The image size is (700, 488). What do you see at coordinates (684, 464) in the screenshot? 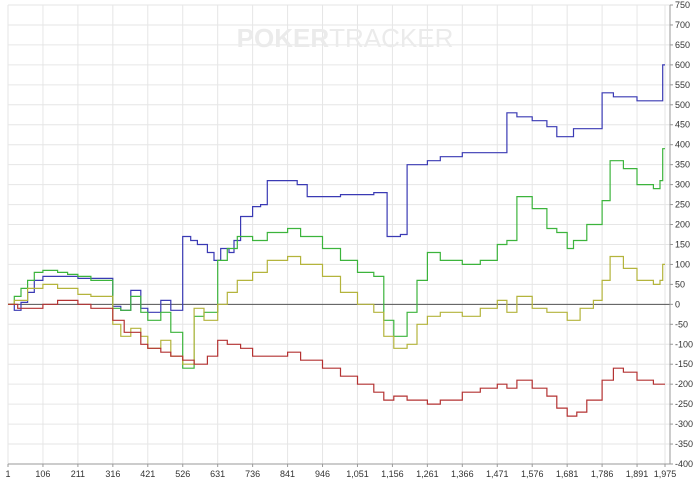
I see `y-tick-label: -400` at bounding box center [684, 464].